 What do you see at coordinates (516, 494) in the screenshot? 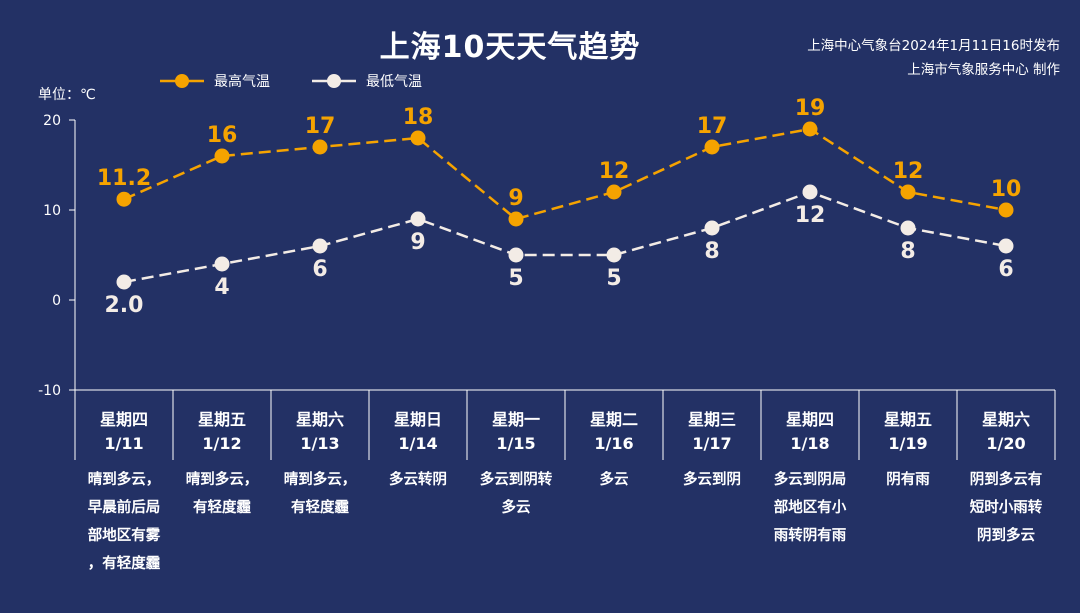
I see `weather-description: 多云到阴转 多云` at bounding box center [516, 494].